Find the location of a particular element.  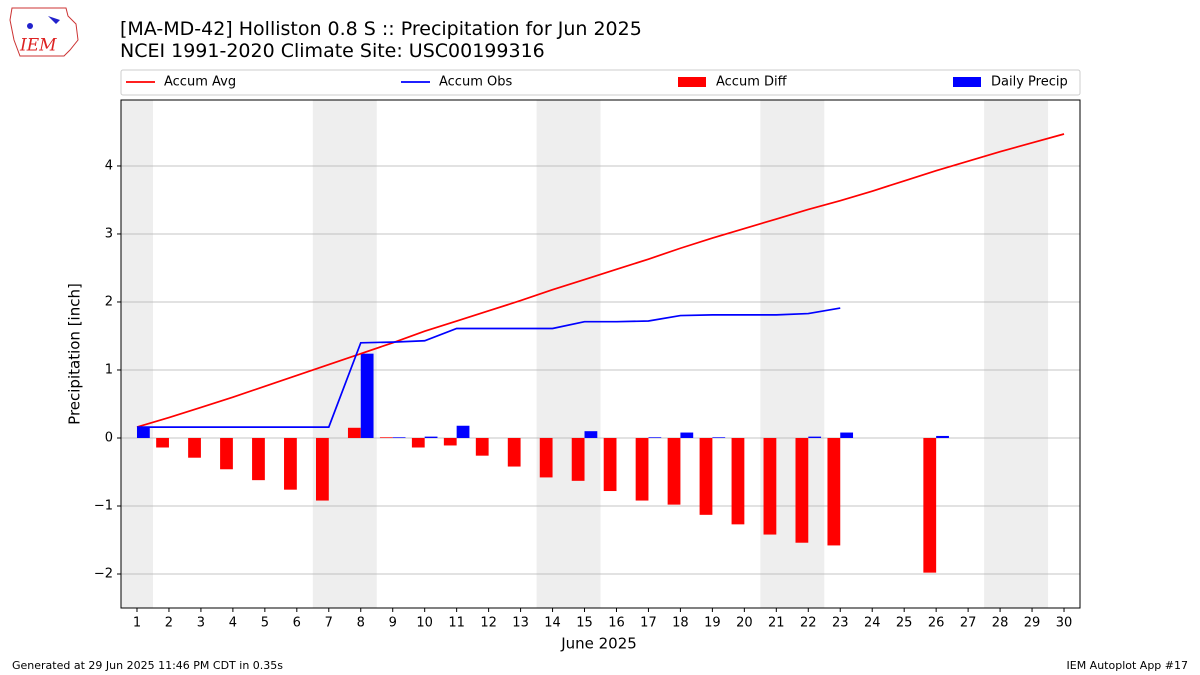

legend-label: Accum Obs is located at coordinates (475, 82).